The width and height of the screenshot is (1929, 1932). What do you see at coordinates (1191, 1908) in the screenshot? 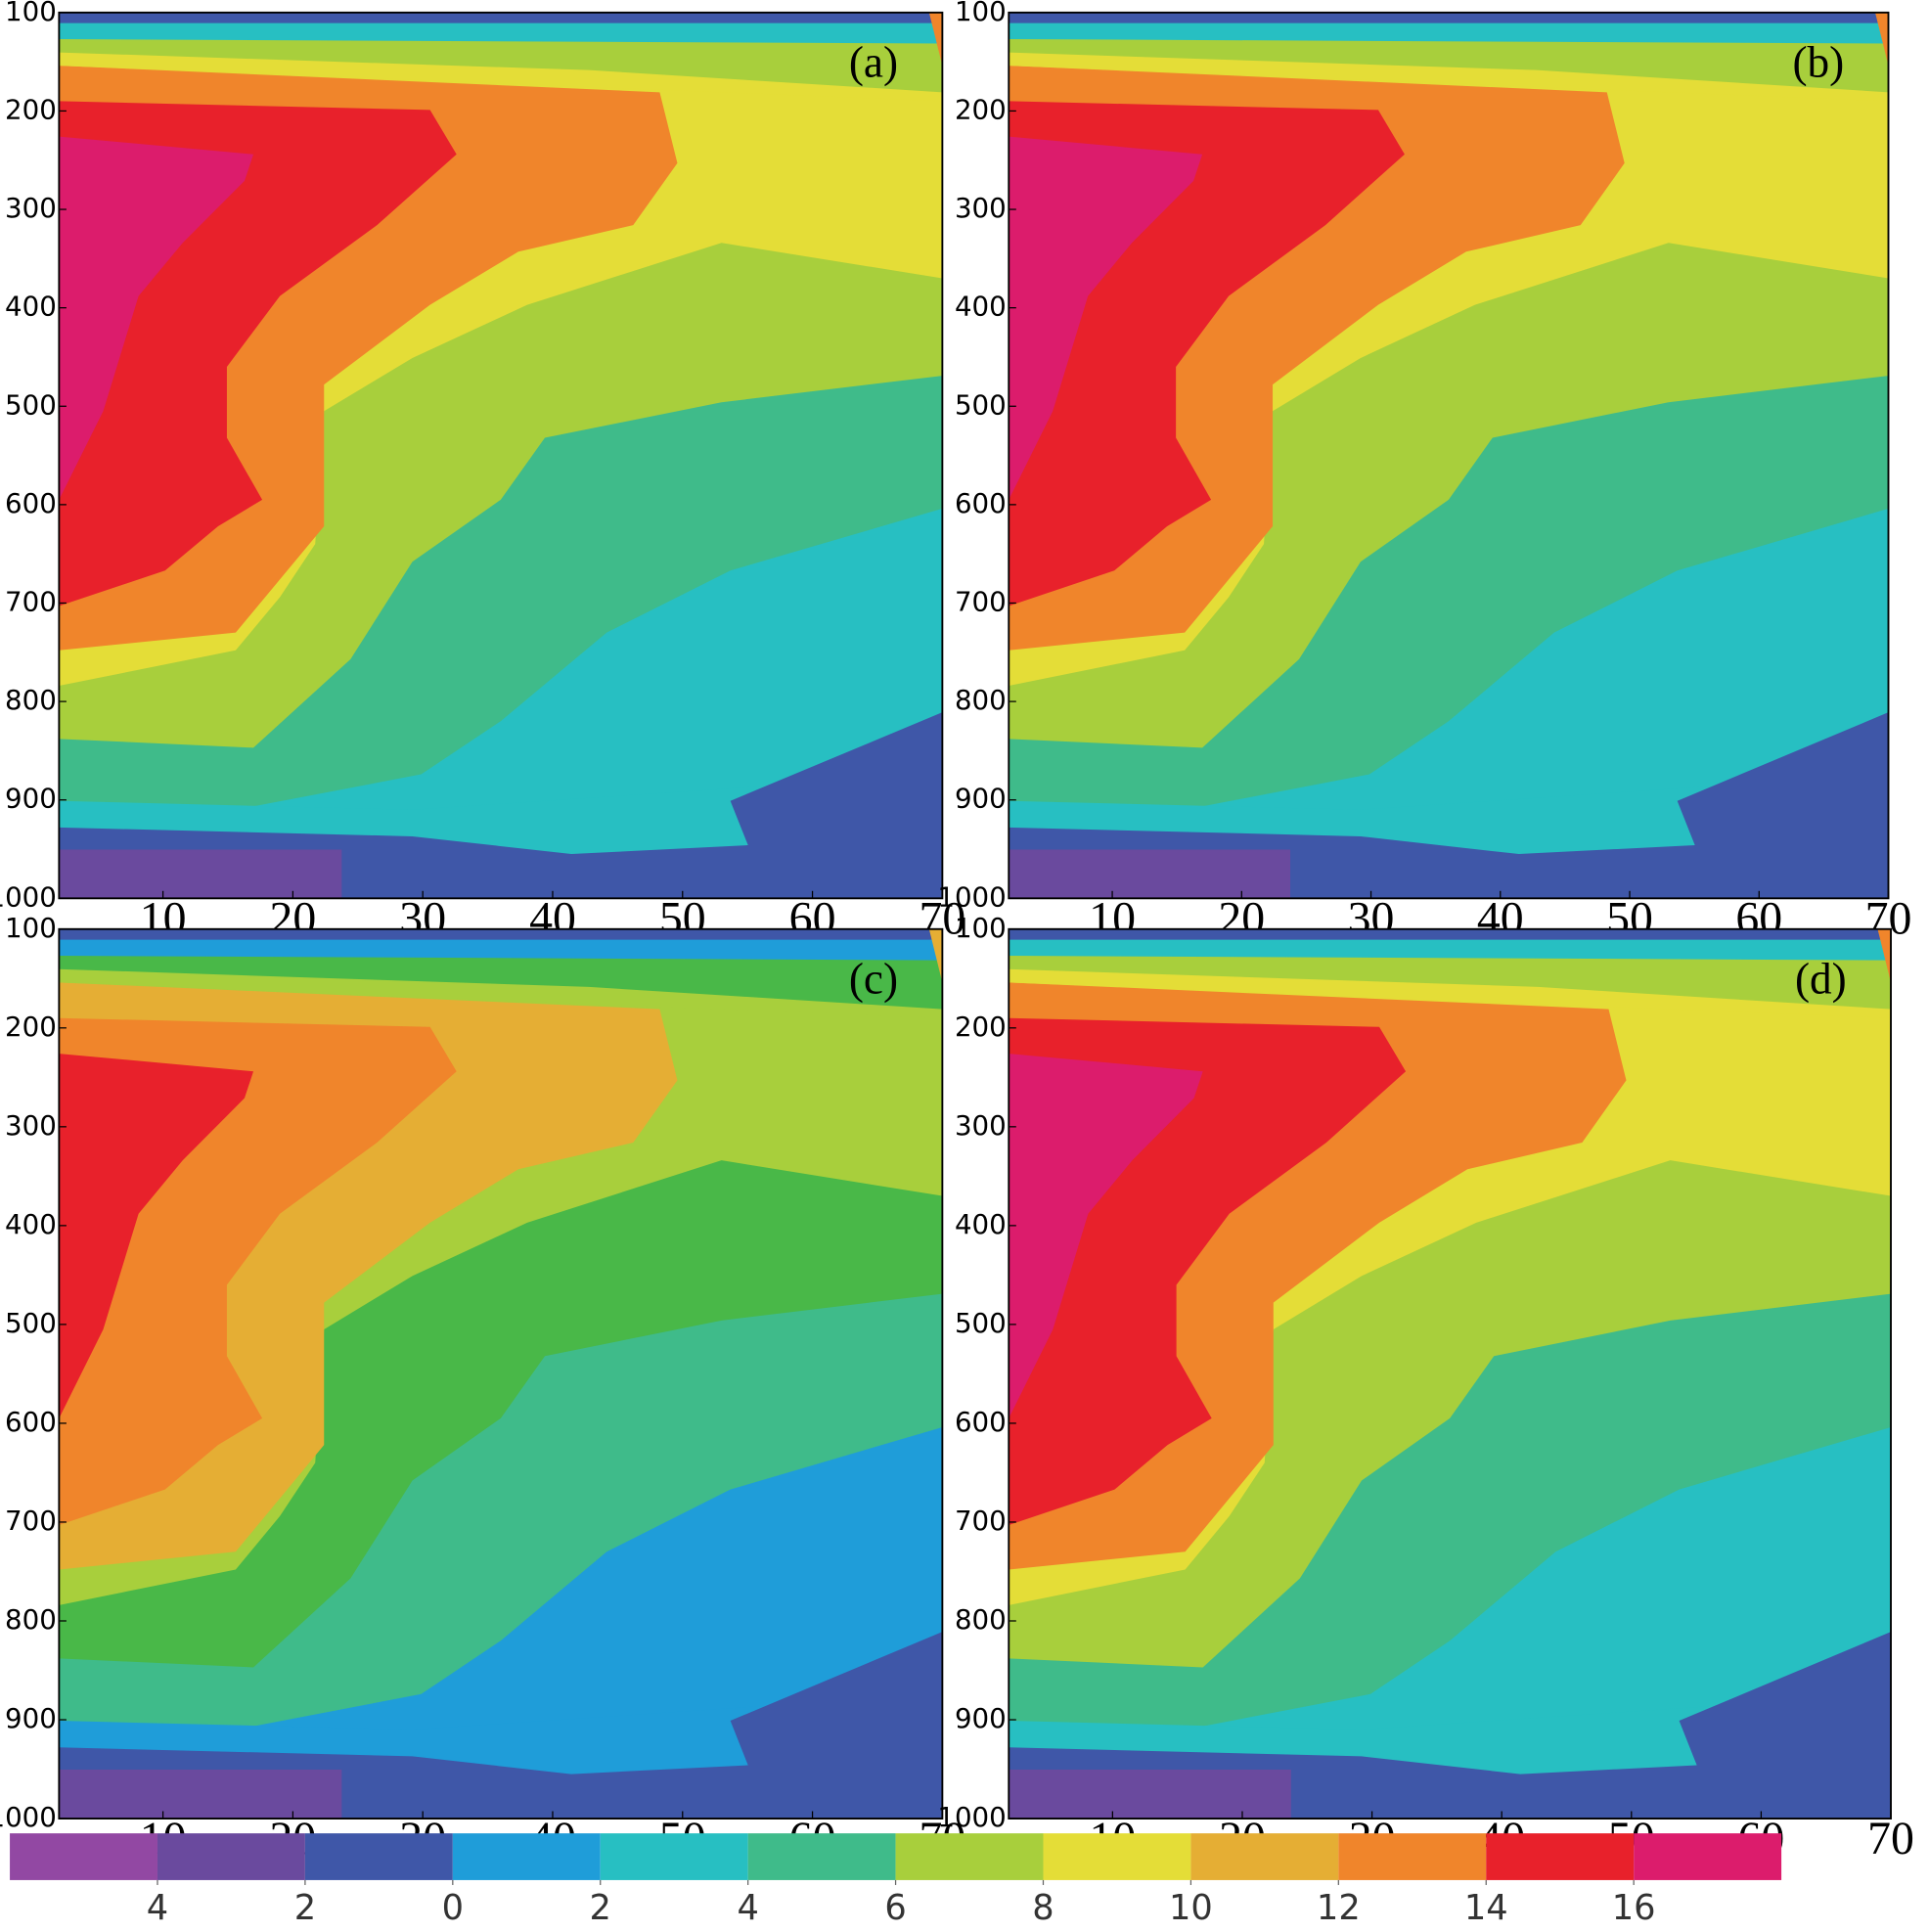
I see `colorbar-tick-label: 10` at bounding box center [1191, 1908].